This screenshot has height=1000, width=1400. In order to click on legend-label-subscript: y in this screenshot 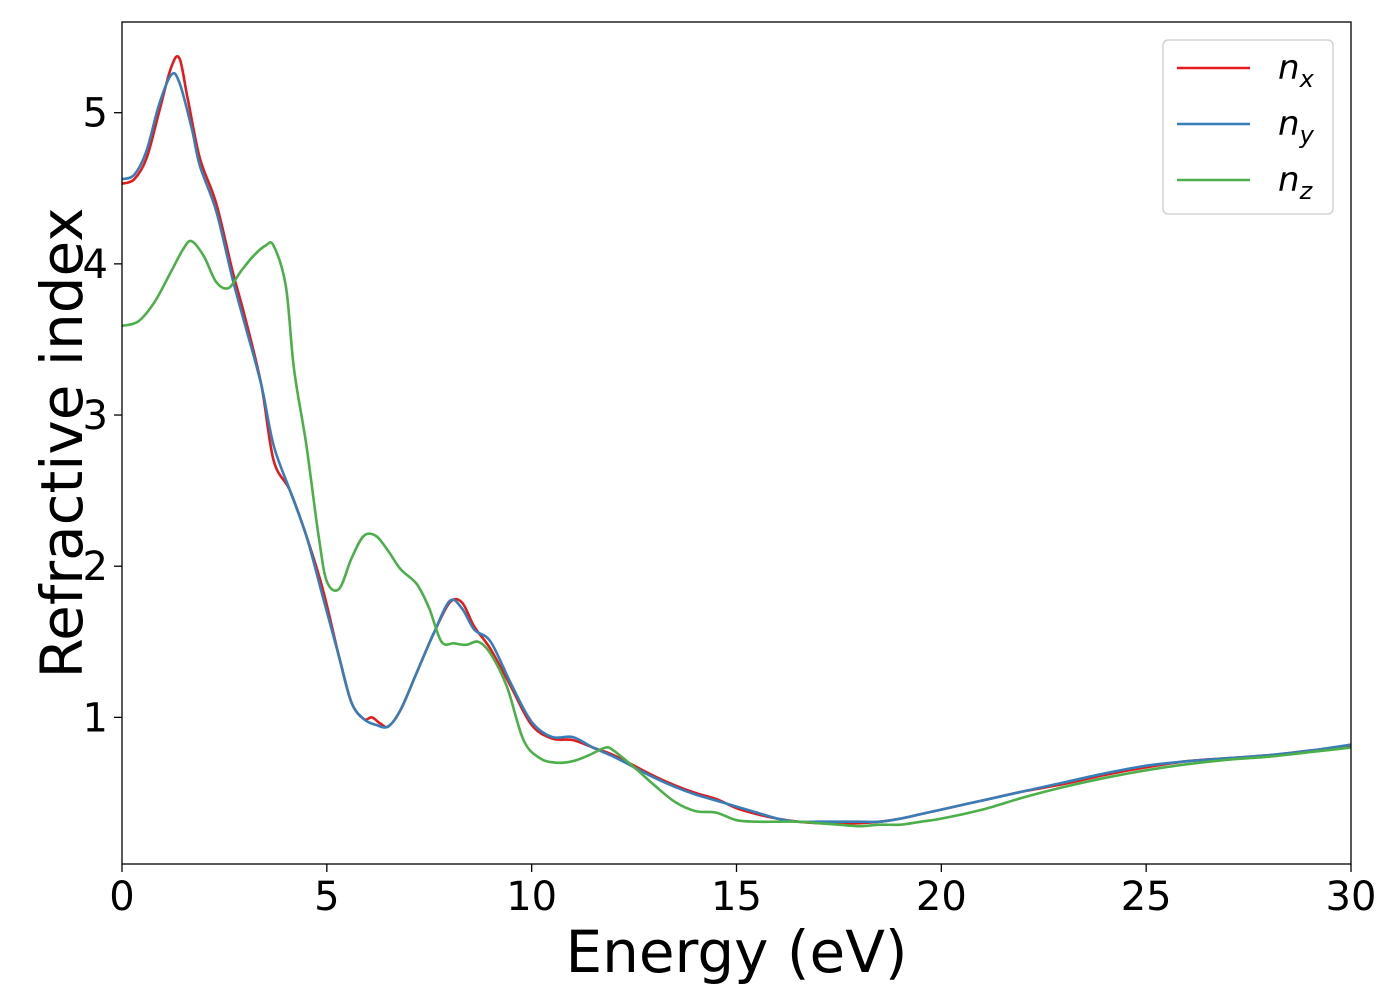, I will do `click(1307, 135)`.